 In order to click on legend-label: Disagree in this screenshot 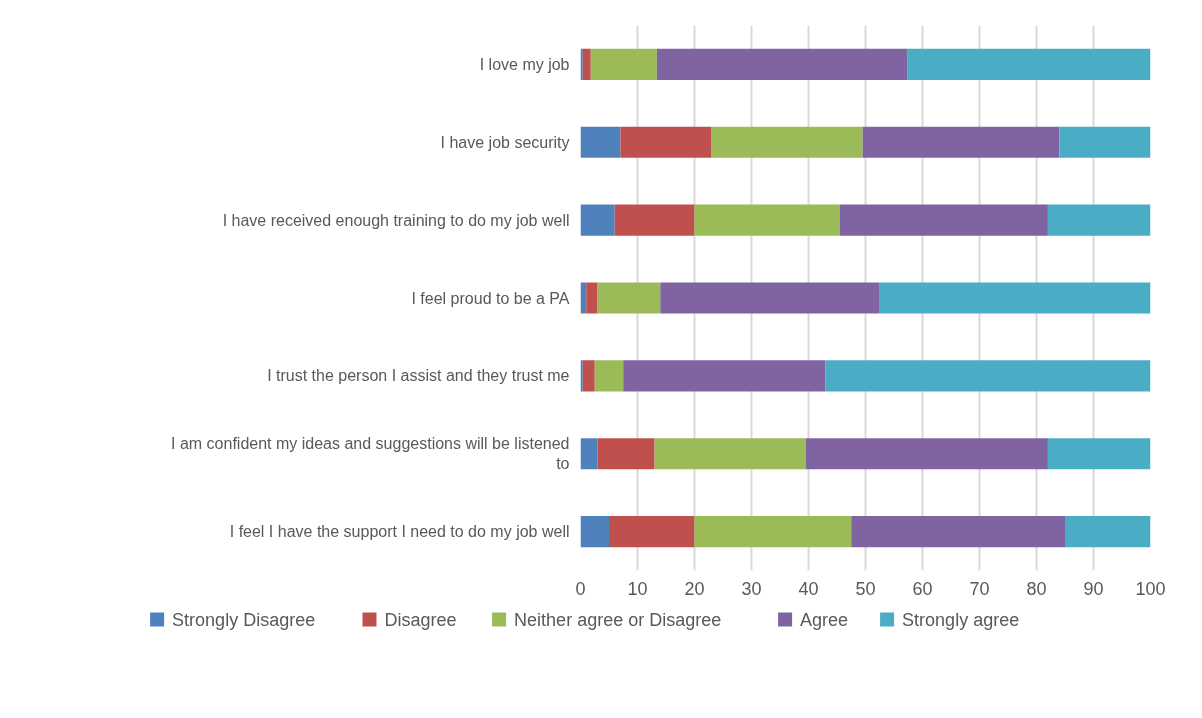, I will do `click(420, 619)`.